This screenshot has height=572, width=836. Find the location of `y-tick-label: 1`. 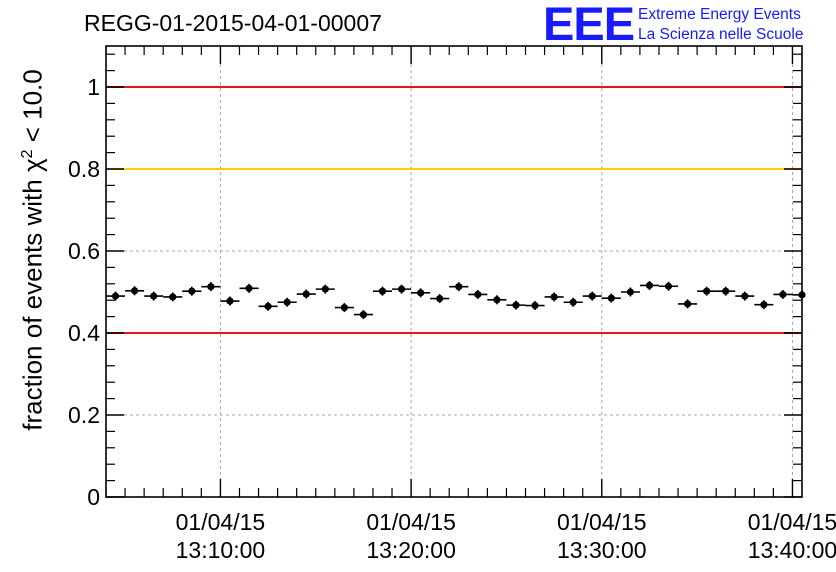

y-tick-label: 1 is located at coordinates (93, 87).